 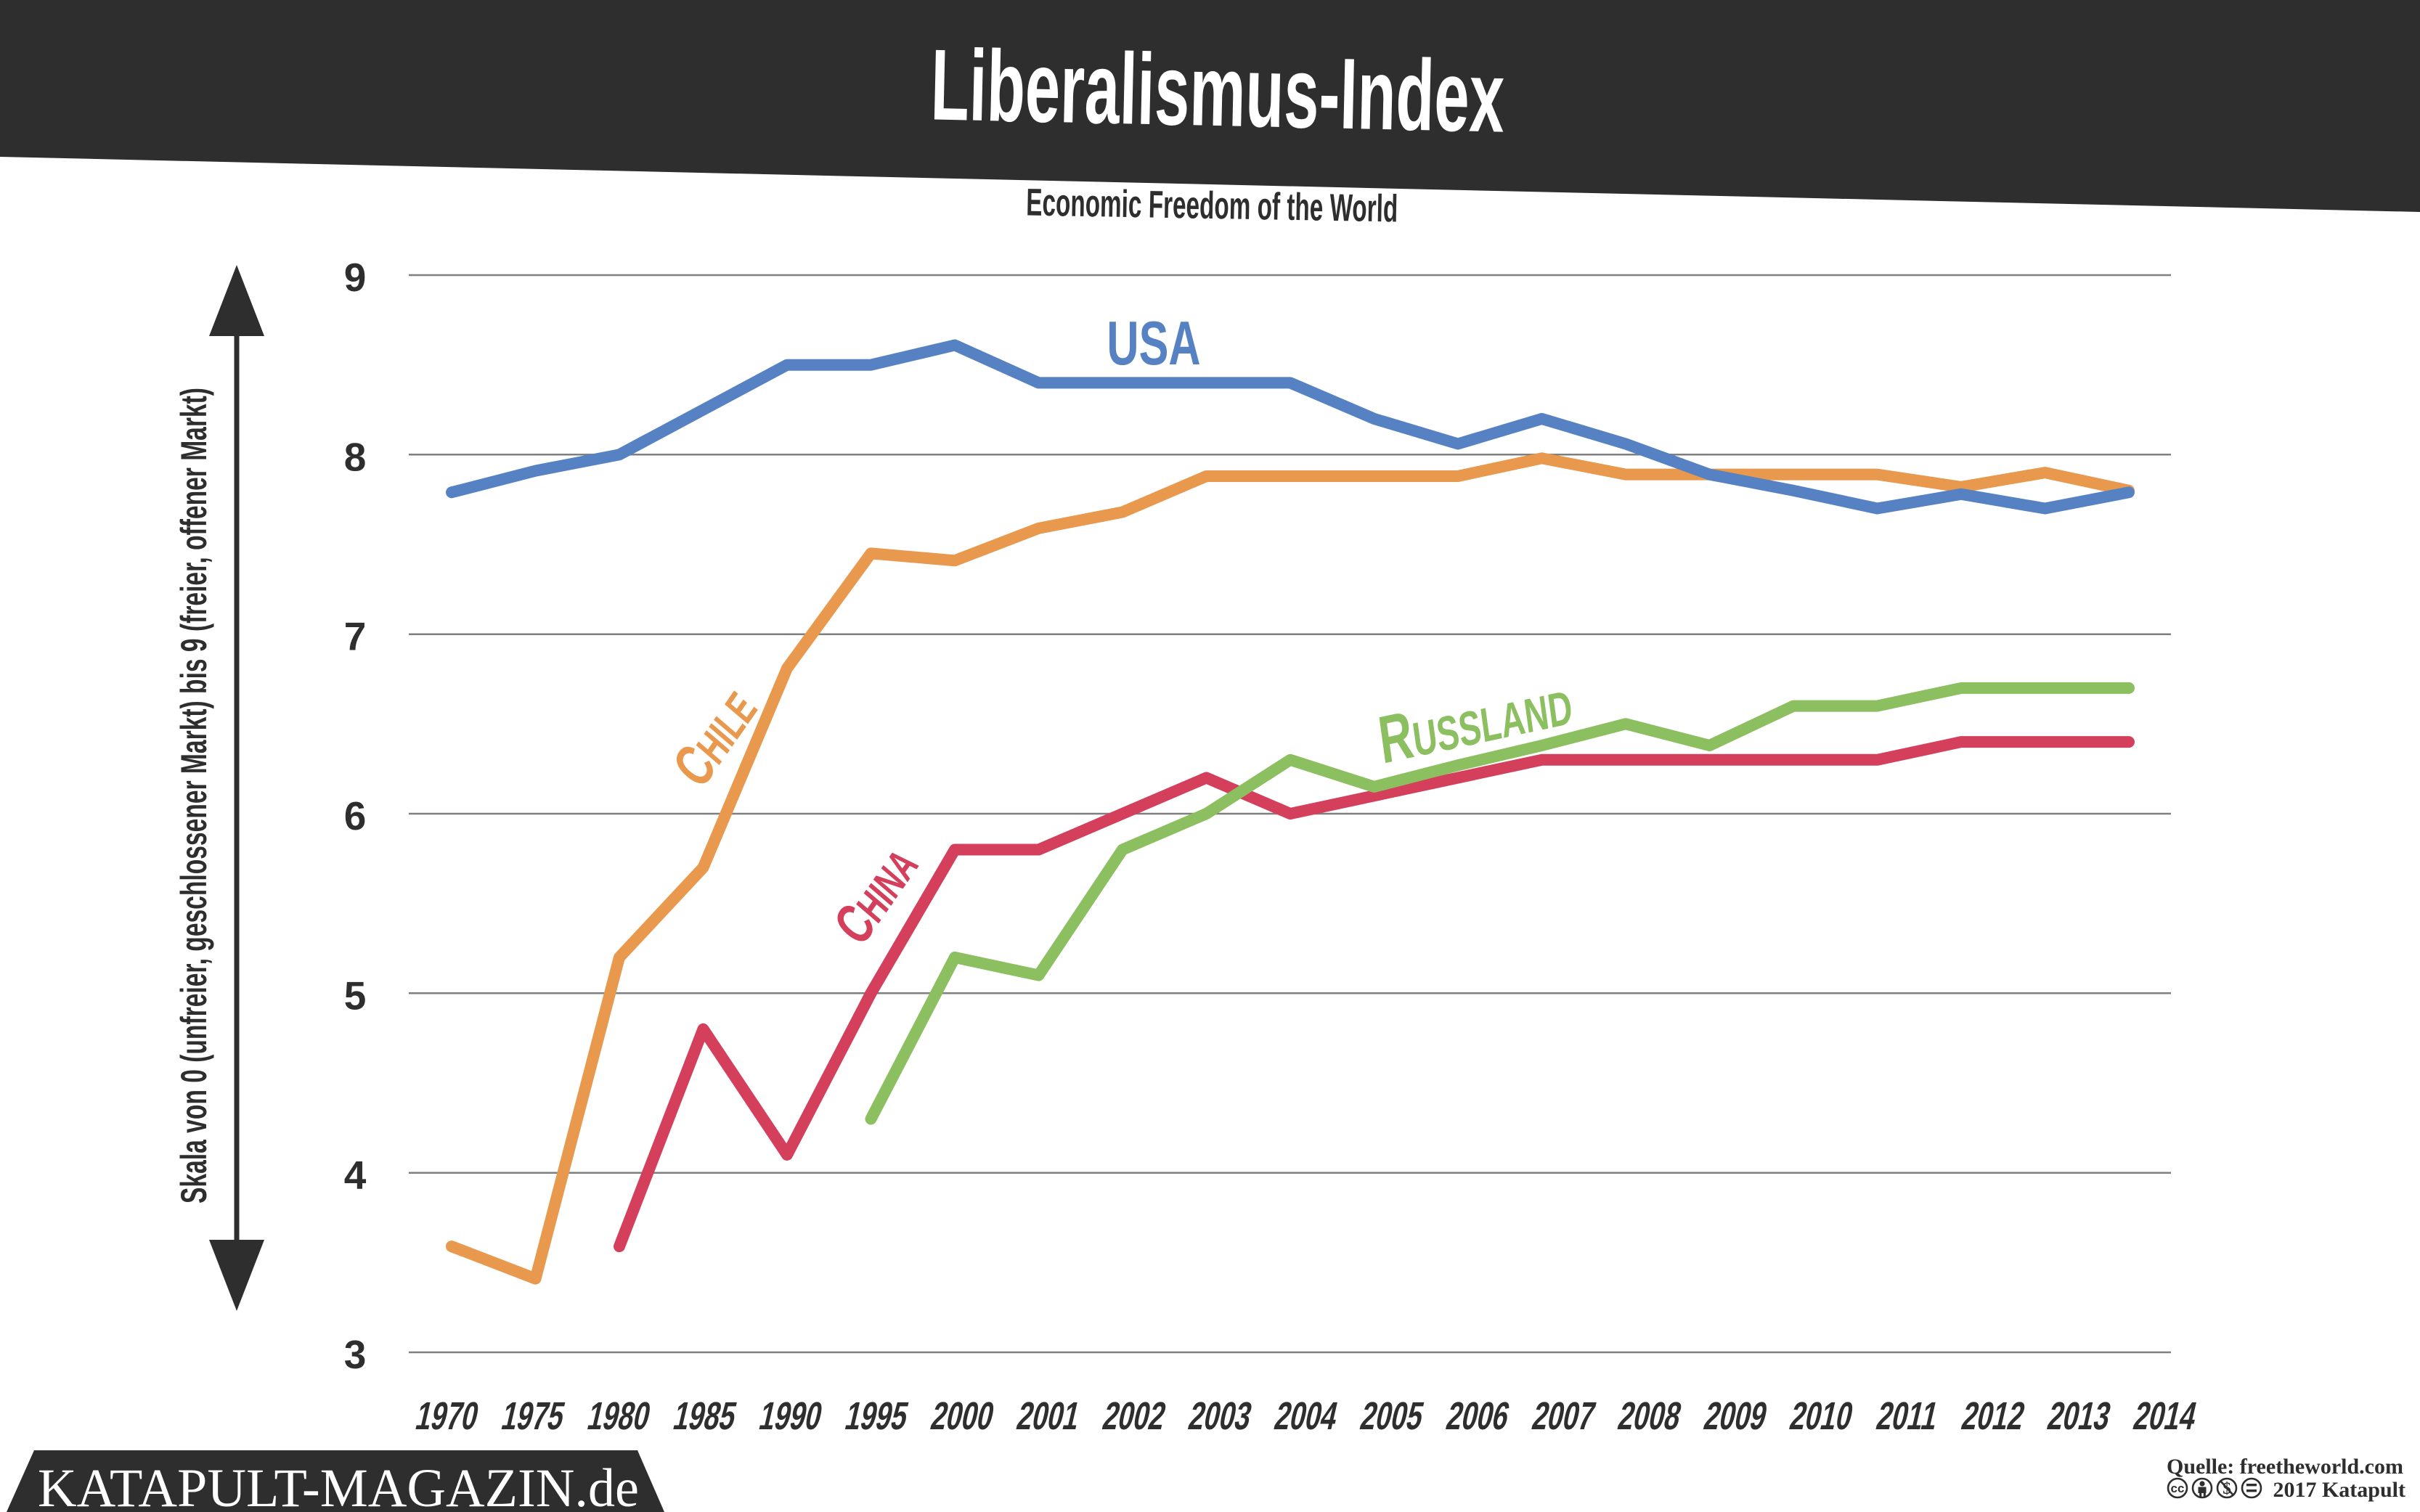 What do you see at coordinates (338, 1485) in the screenshot?
I see `svg-text: KATAPULT-MAGAZIN.de` at bounding box center [338, 1485].